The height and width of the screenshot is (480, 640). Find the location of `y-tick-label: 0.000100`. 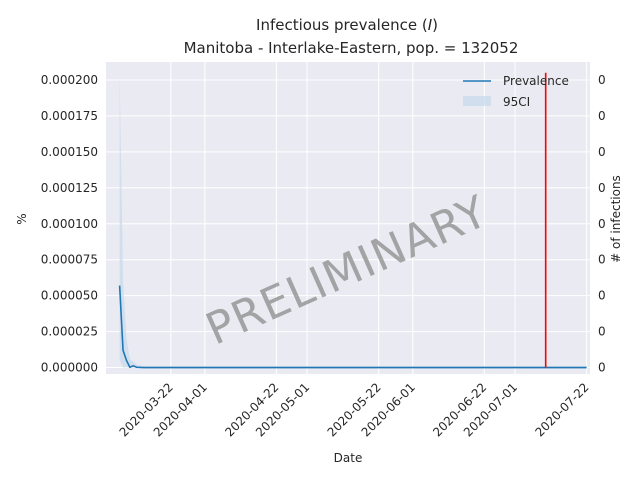

y-tick-label: 0.000100 is located at coordinates (69, 224).